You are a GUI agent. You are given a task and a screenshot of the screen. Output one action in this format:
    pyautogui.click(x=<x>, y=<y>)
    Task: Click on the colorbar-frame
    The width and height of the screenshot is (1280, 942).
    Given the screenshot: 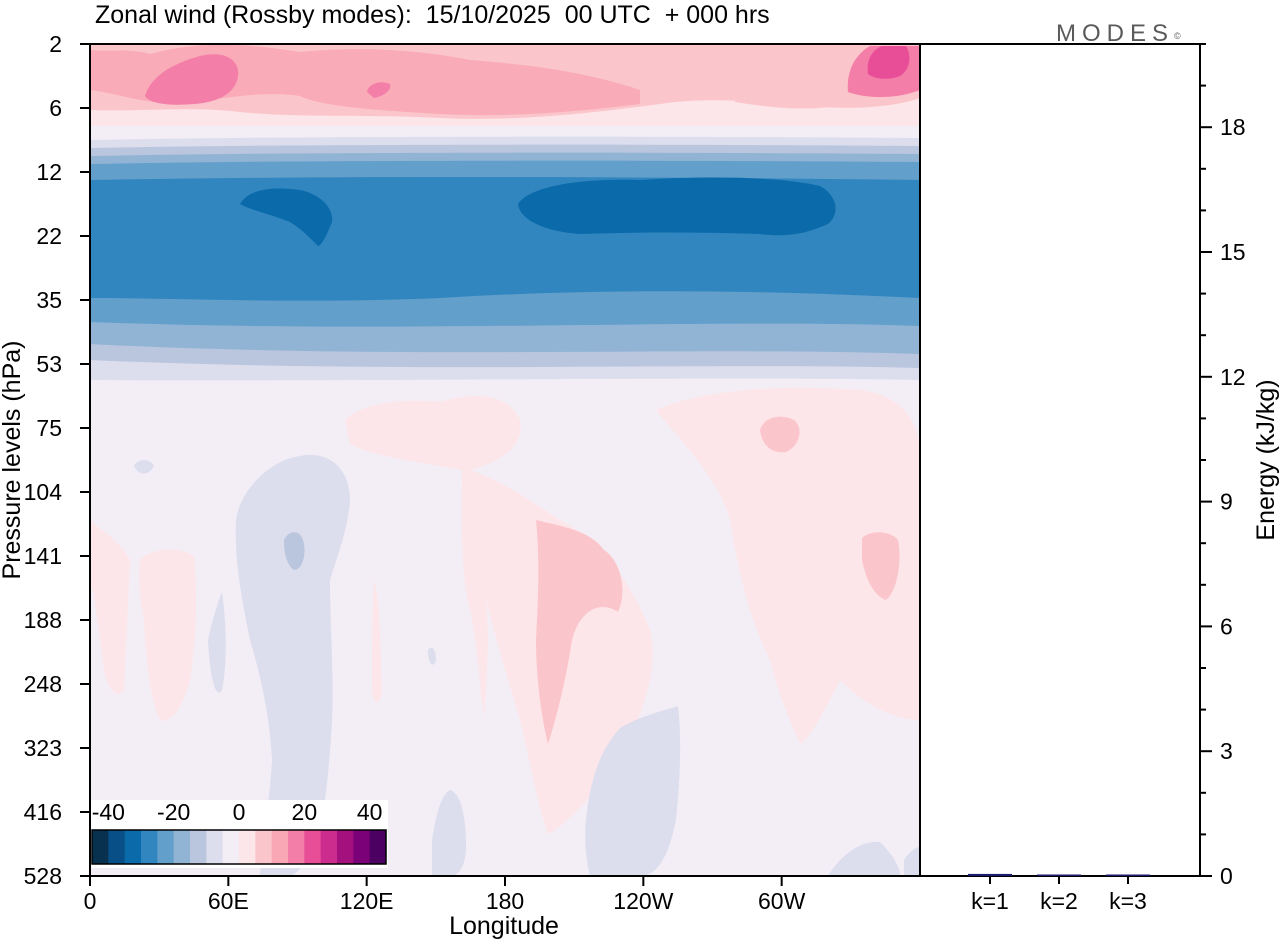 What is the action you would take?
    pyautogui.click(x=239, y=847)
    